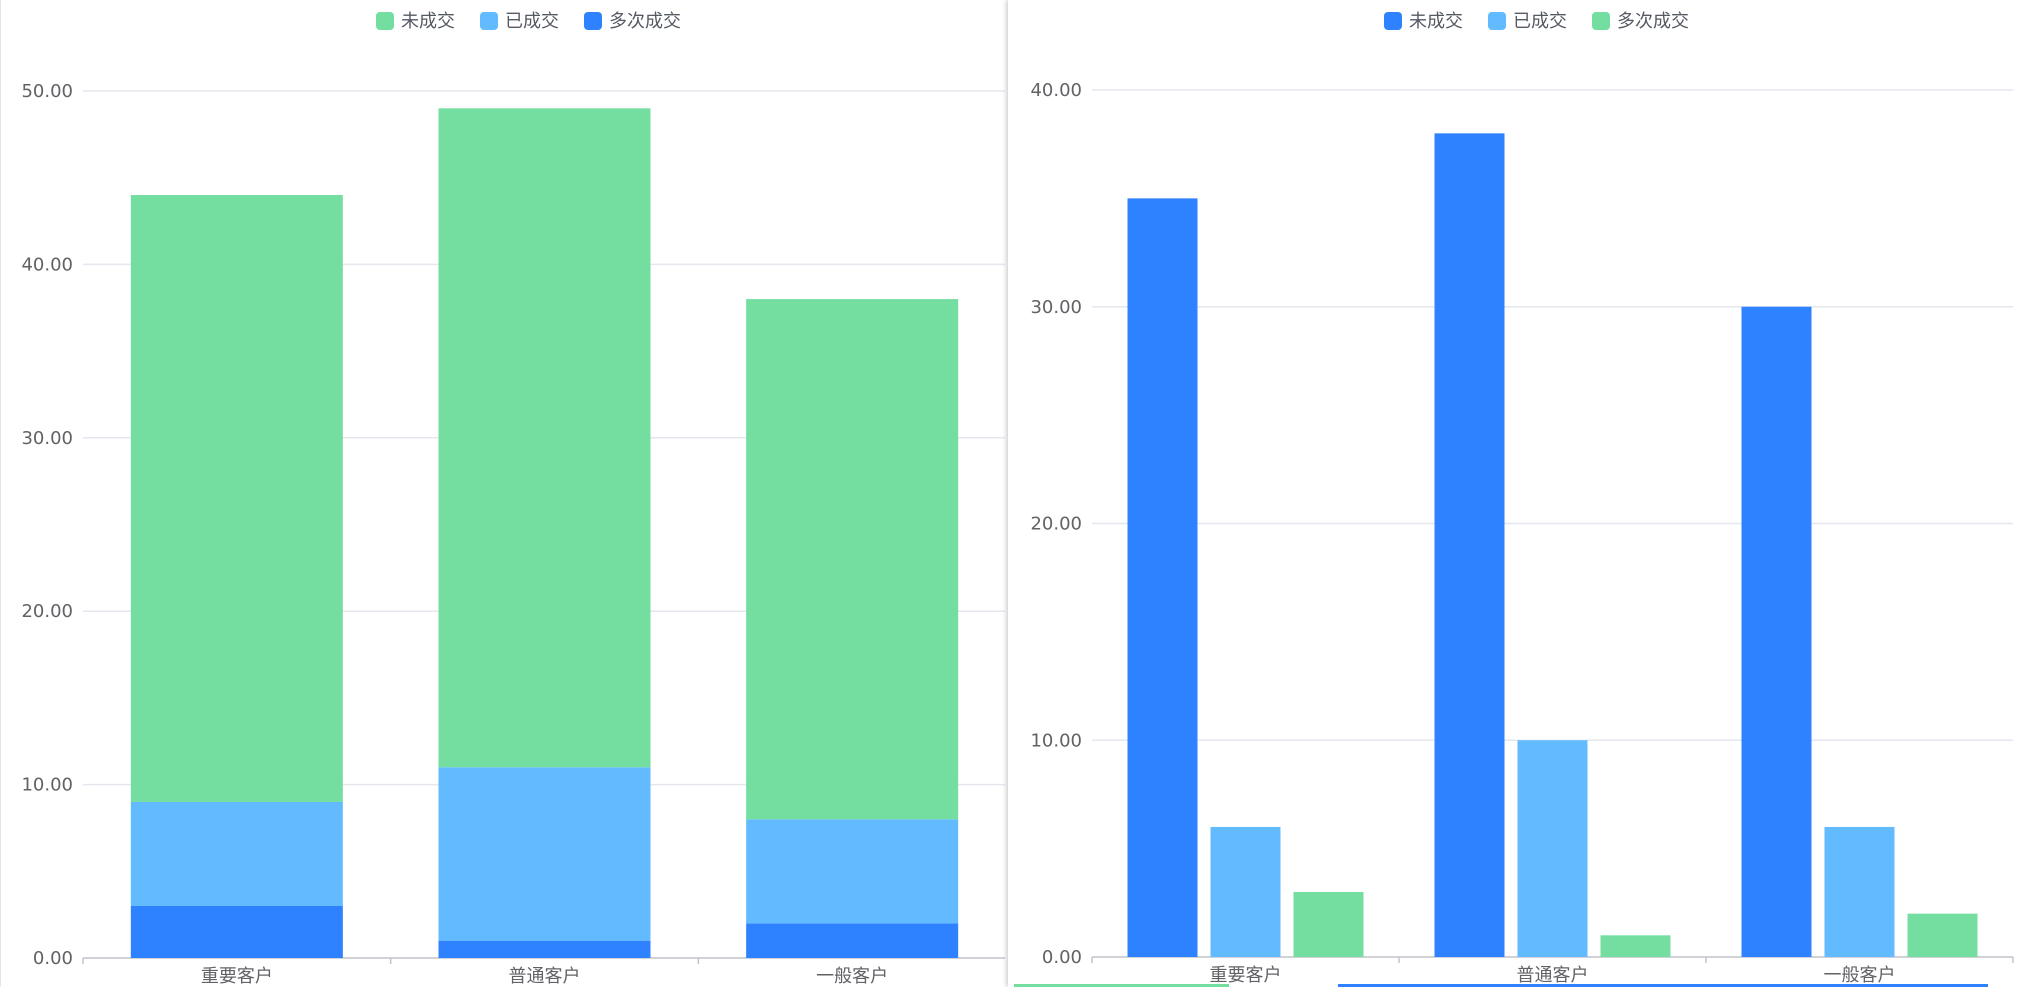 This screenshot has height=987, width=2027. What do you see at coordinates (1121, 985) in the screenshot?
I see `bottom-accent-green` at bounding box center [1121, 985].